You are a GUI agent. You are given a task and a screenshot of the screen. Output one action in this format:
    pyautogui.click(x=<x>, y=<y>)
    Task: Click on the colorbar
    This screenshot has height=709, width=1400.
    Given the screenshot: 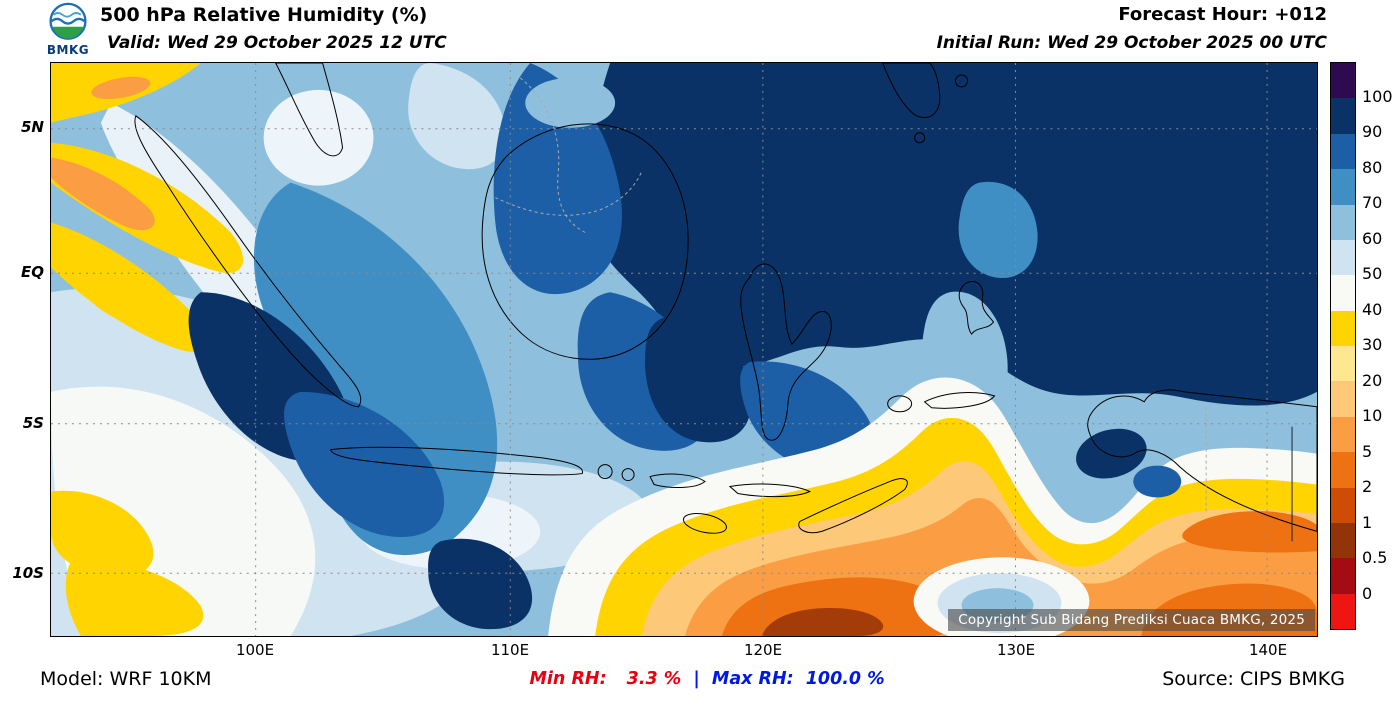 What is the action you would take?
    pyautogui.click(x=1343, y=346)
    